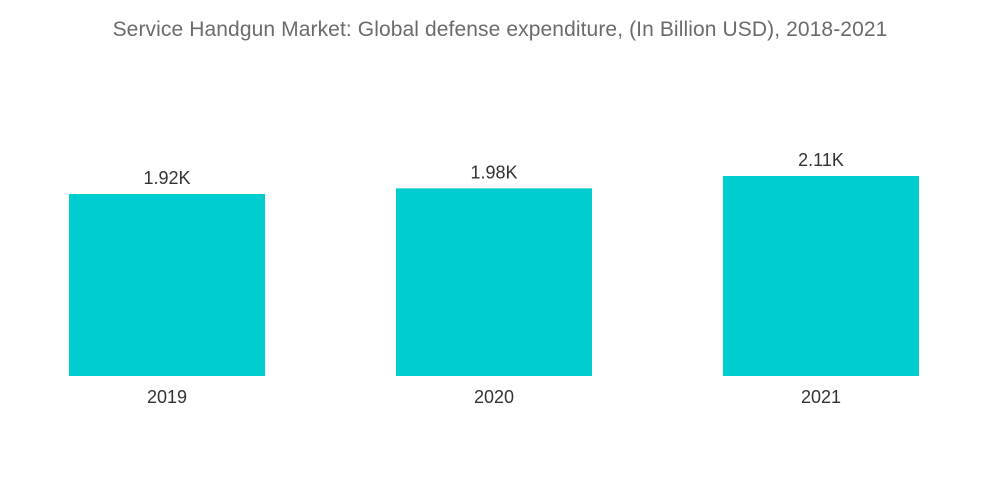 The height and width of the screenshot is (504, 1000). I want to click on data-label-2020: 1.98K, so click(493, 172).